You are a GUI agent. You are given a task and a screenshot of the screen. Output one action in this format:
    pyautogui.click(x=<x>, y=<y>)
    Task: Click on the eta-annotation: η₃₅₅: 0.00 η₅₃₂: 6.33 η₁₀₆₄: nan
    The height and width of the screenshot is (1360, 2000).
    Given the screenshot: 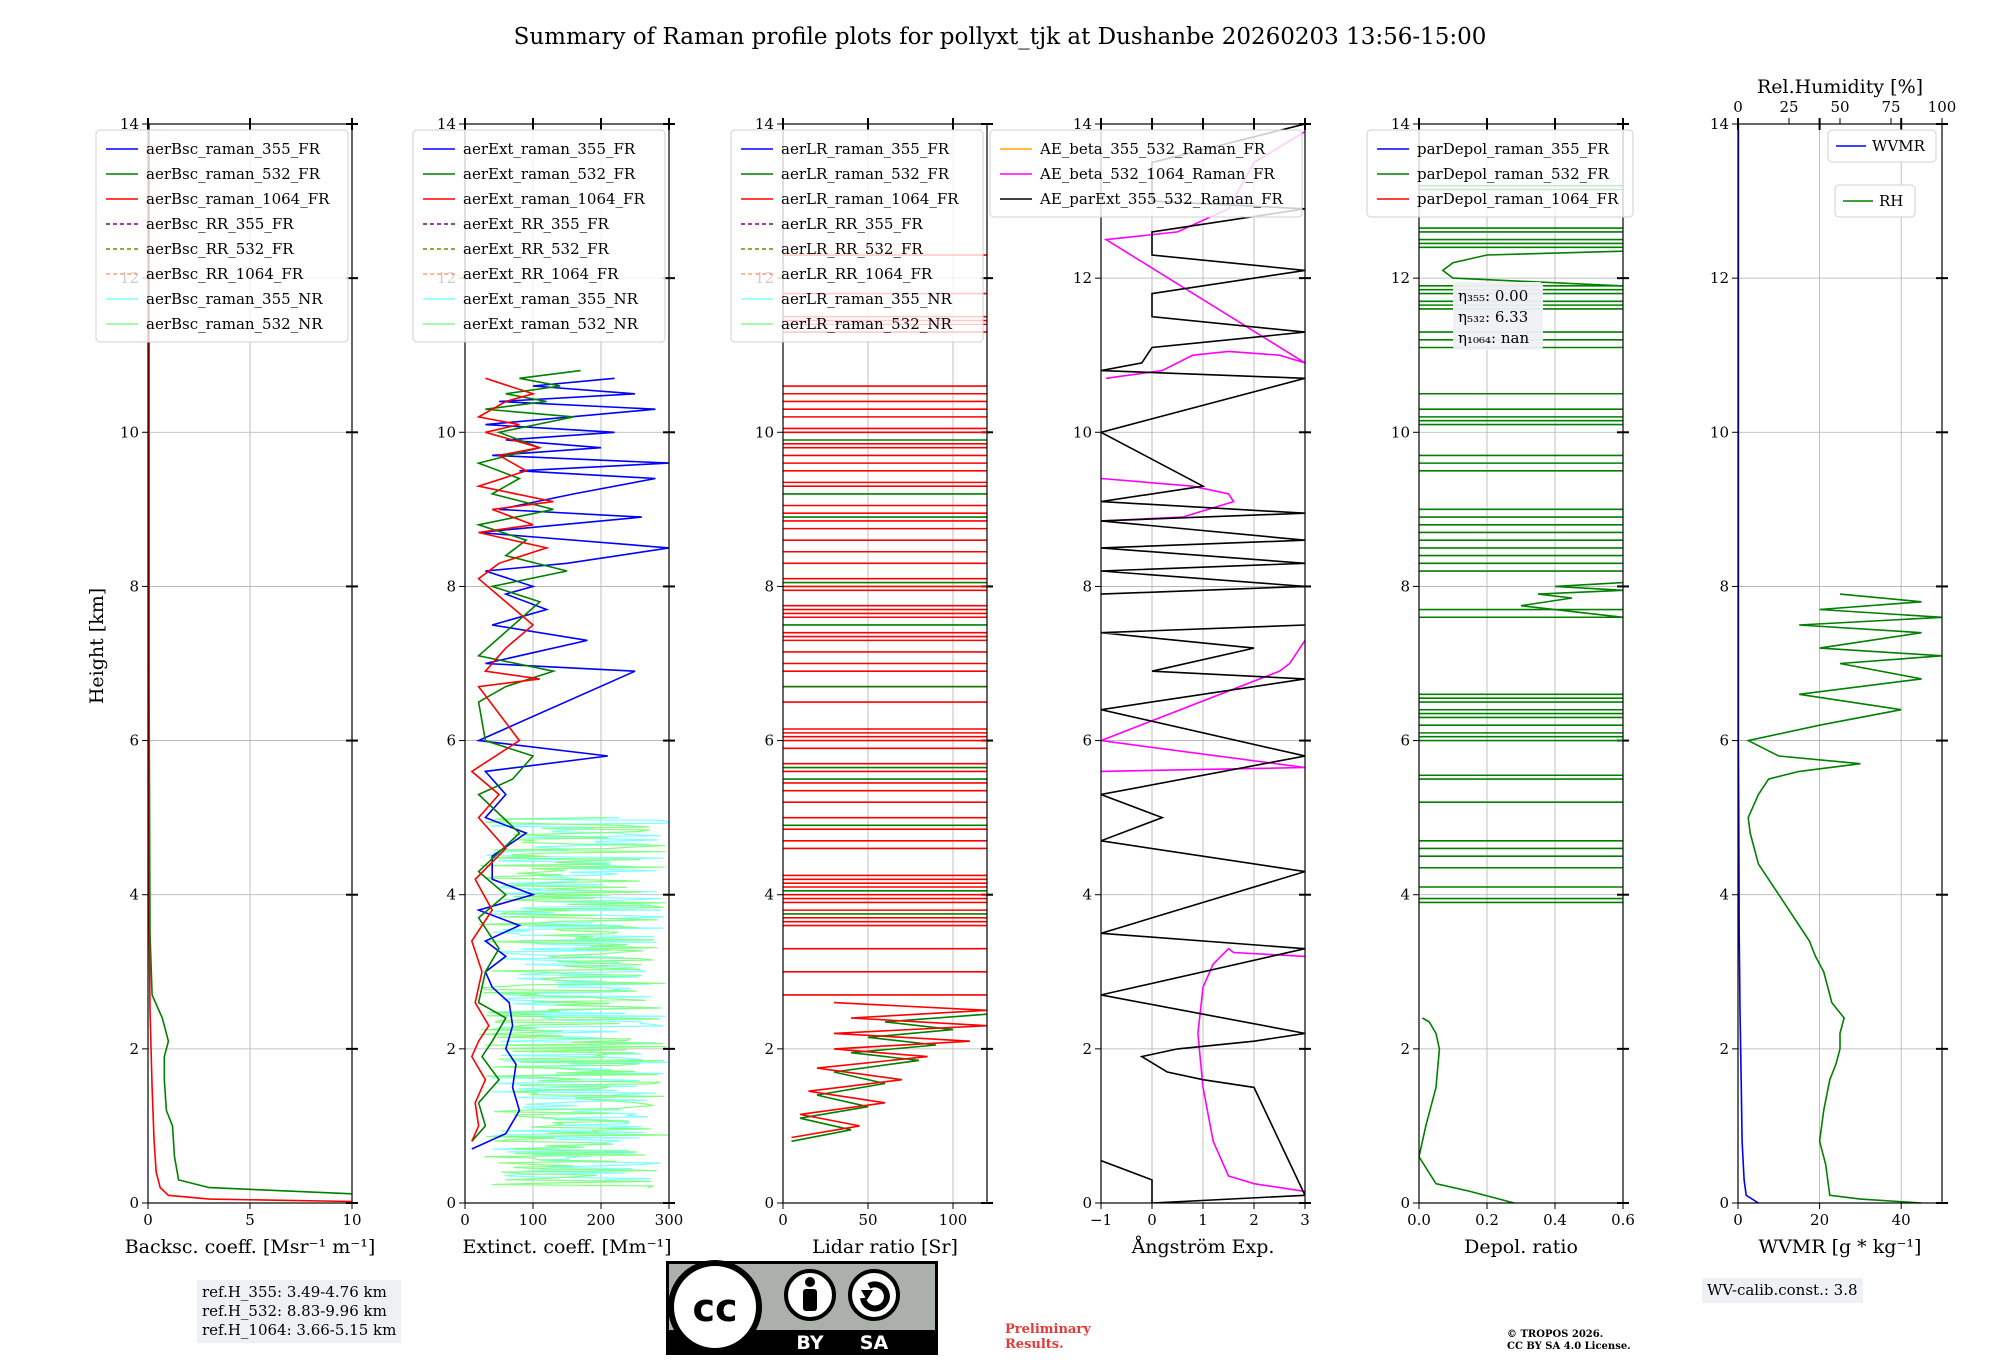 What is the action you would take?
    pyautogui.click(x=1498, y=316)
    